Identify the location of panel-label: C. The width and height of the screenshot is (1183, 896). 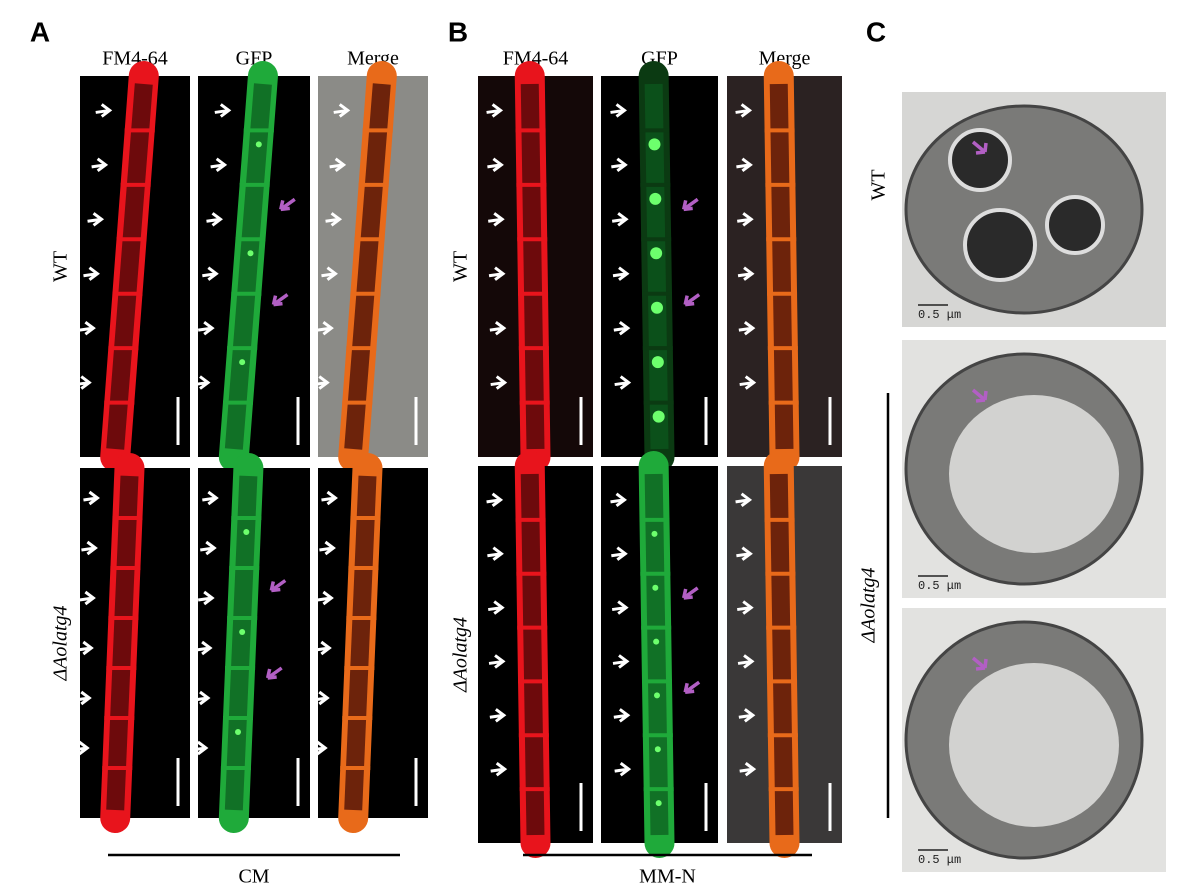
(876, 31).